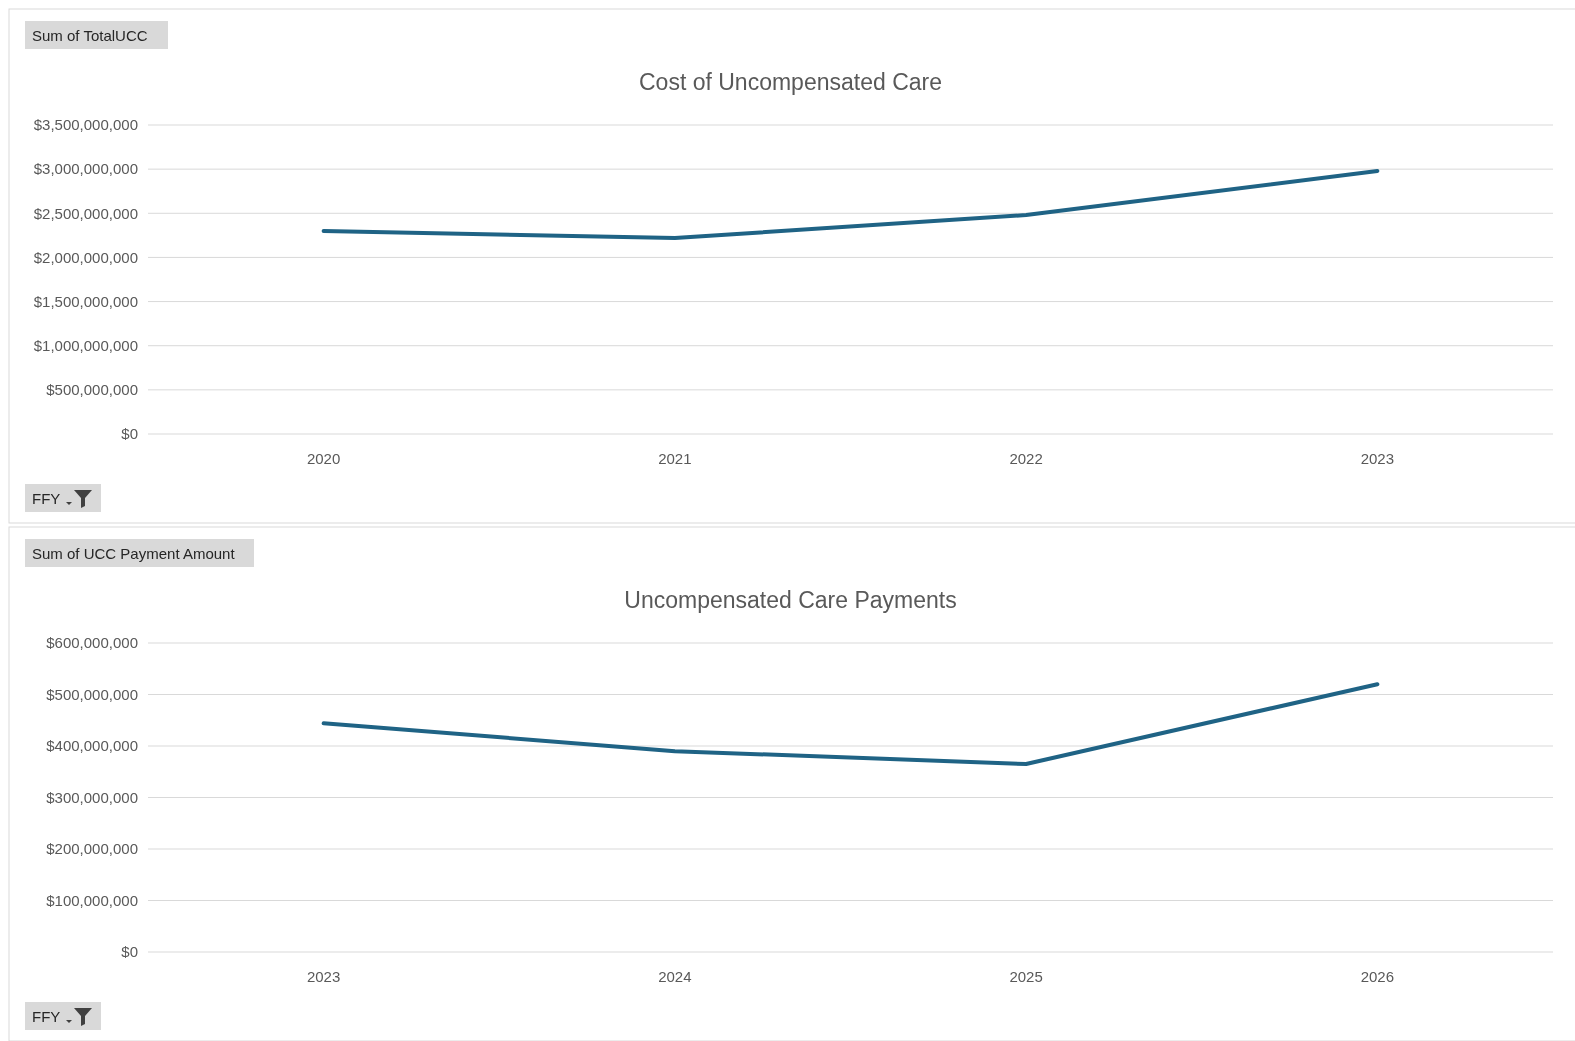  What do you see at coordinates (323, 458) in the screenshot?
I see `x-tick-label: 2020` at bounding box center [323, 458].